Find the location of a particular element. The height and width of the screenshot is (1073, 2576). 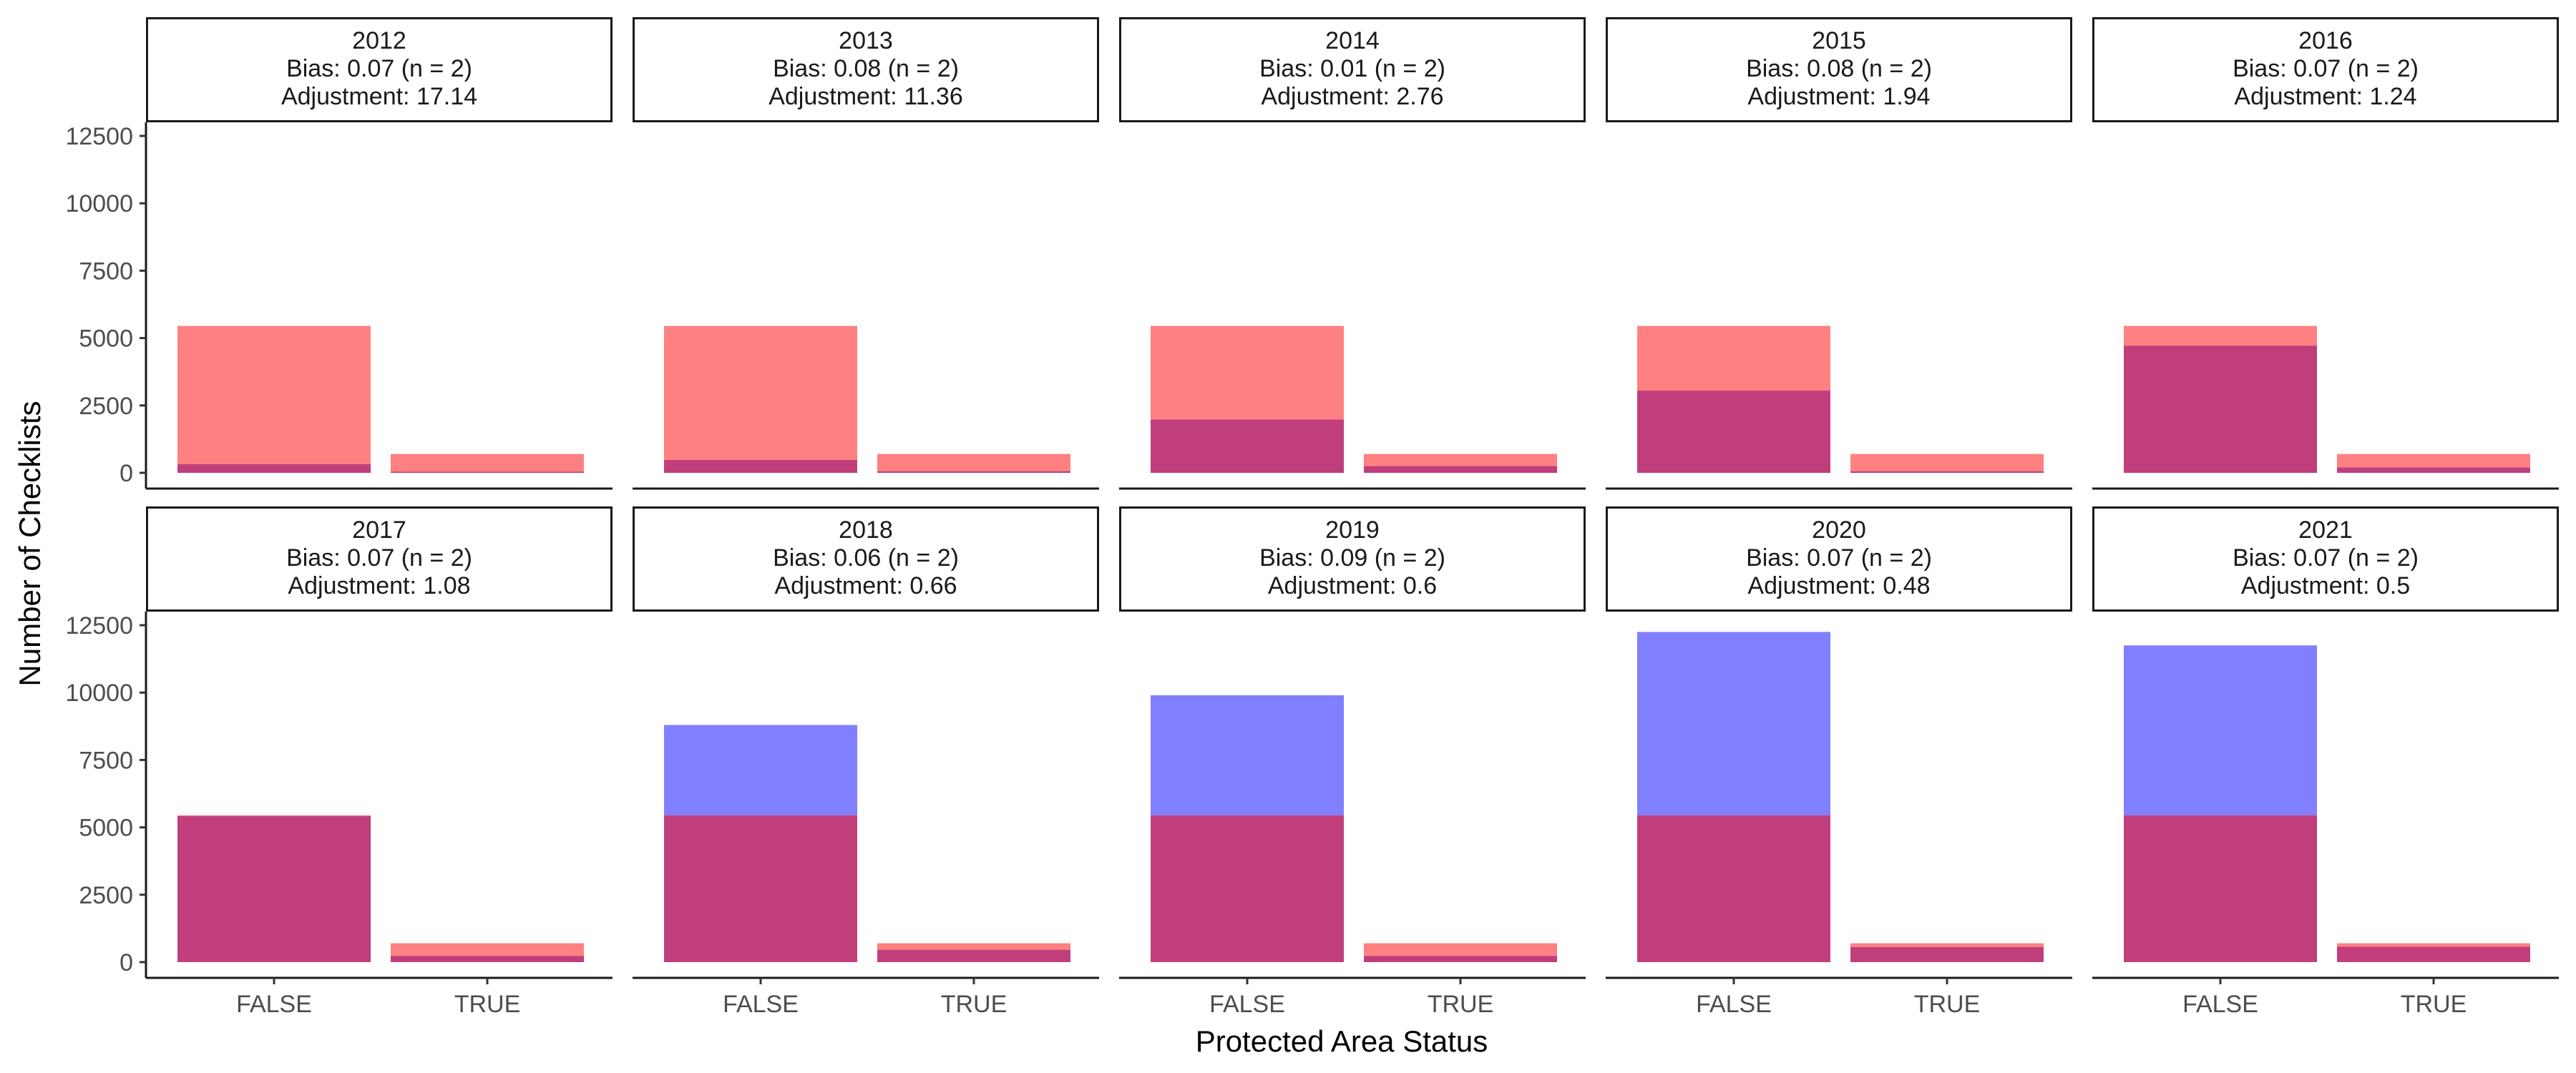

strip-year: 2018 is located at coordinates (866, 530).